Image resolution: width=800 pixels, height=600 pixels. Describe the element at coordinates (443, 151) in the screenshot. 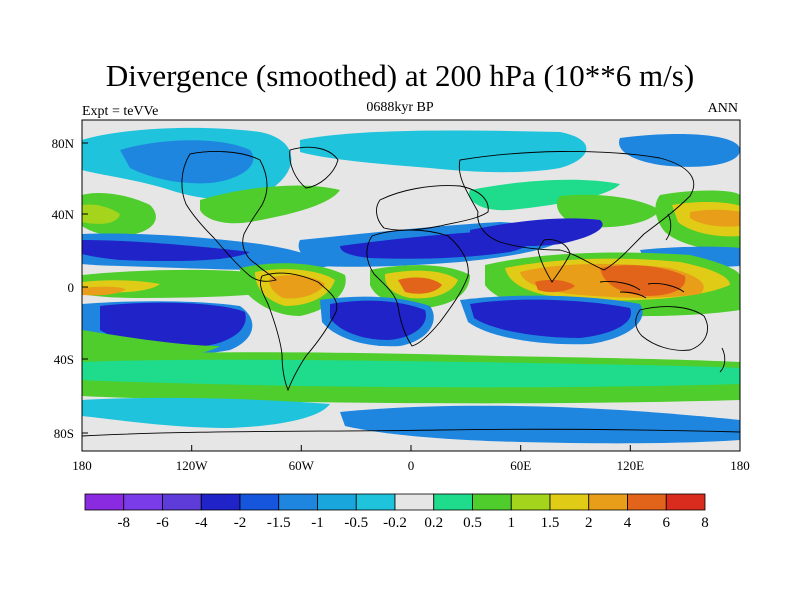

I see `arctic-blue-east` at that location.